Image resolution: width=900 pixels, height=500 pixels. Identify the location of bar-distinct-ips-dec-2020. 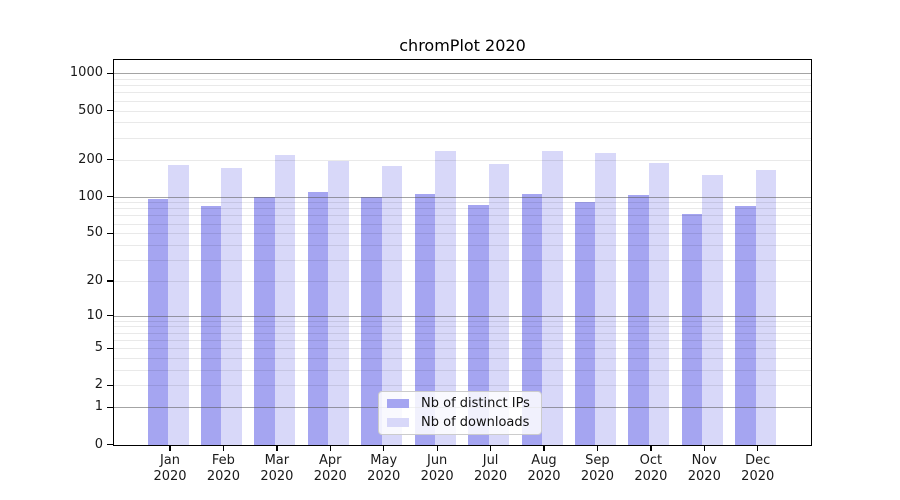
(745, 326).